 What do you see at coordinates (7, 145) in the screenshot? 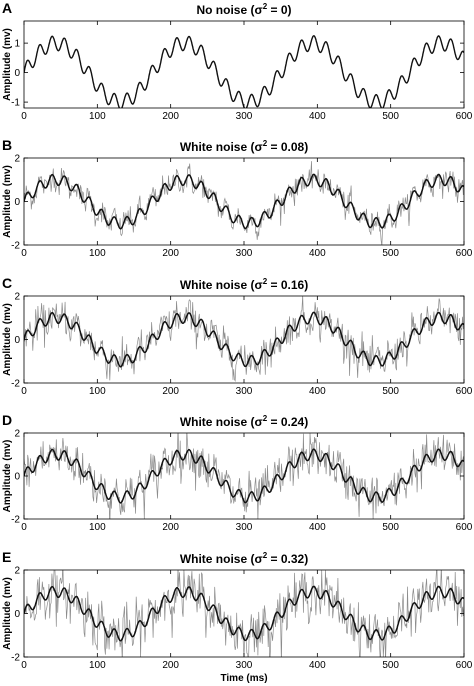
I see `panel-letter: B` at bounding box center [7, 145].